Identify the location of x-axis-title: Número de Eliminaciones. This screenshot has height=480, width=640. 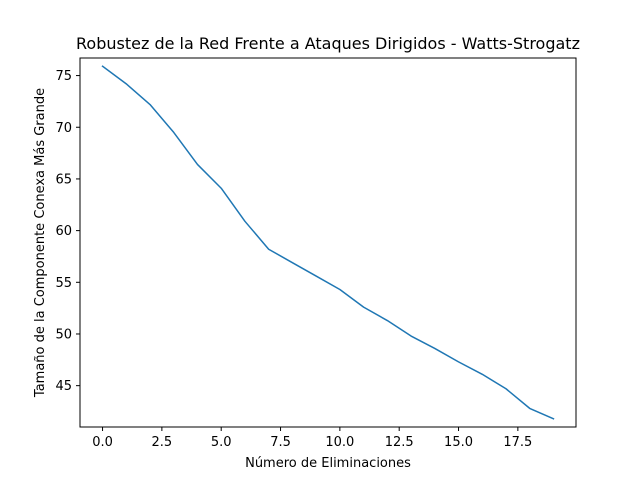
(328, 463).